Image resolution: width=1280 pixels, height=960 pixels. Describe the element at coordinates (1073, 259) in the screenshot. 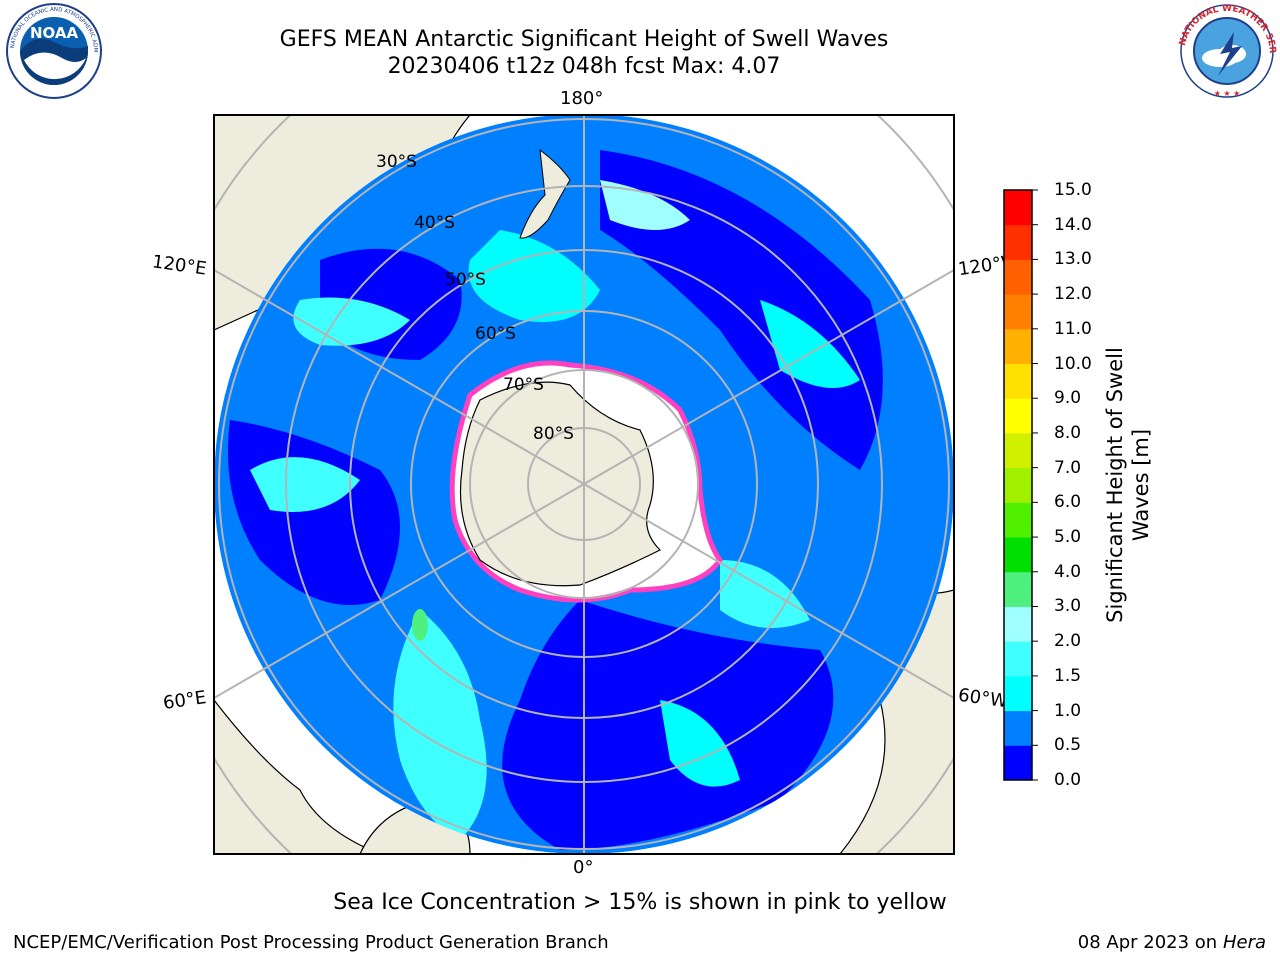

I see `colorbar-tick-label: 13.0` at that location.